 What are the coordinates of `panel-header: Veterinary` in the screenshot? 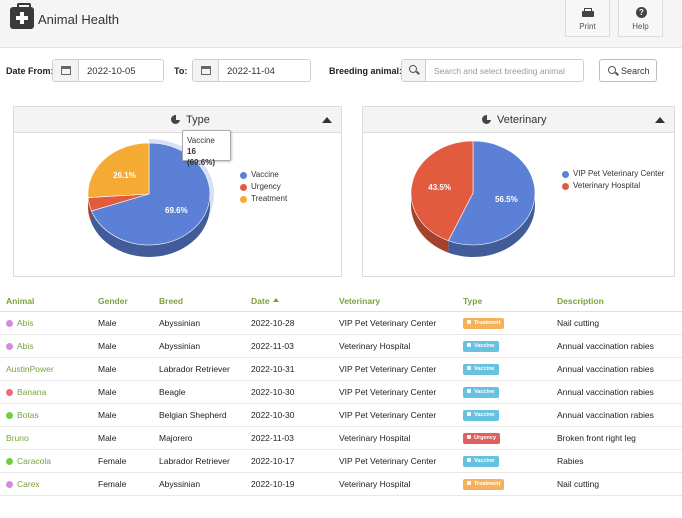 It's located at (518, 120).